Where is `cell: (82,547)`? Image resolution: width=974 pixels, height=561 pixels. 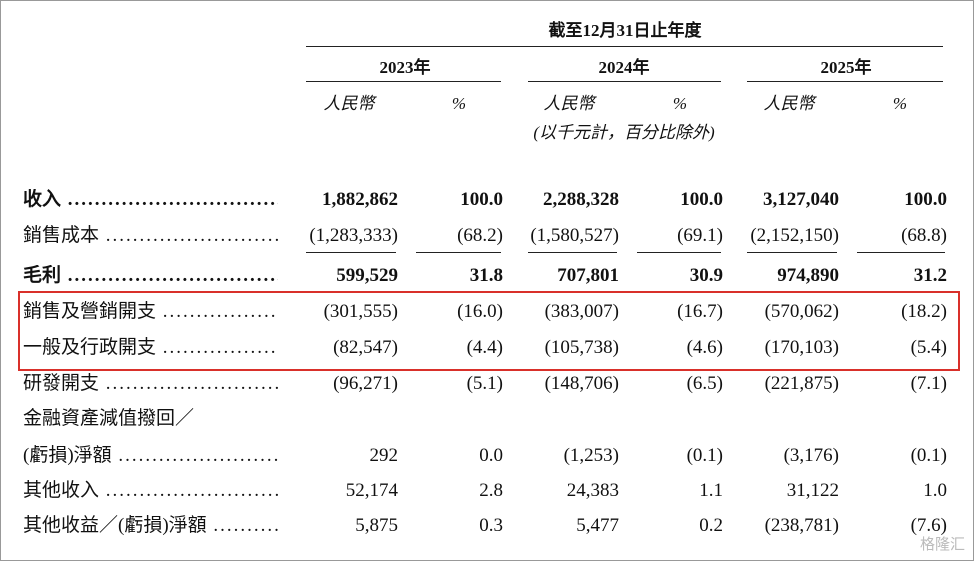
cell: (82,547) is located at coordinates (365, 347).